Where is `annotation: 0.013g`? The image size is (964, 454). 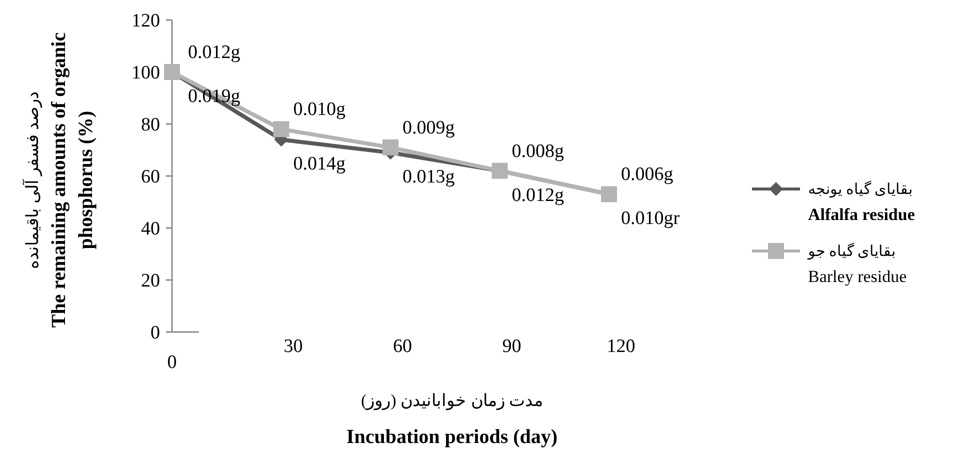 annotation: 0.013g is located at coordinates (429, 177).